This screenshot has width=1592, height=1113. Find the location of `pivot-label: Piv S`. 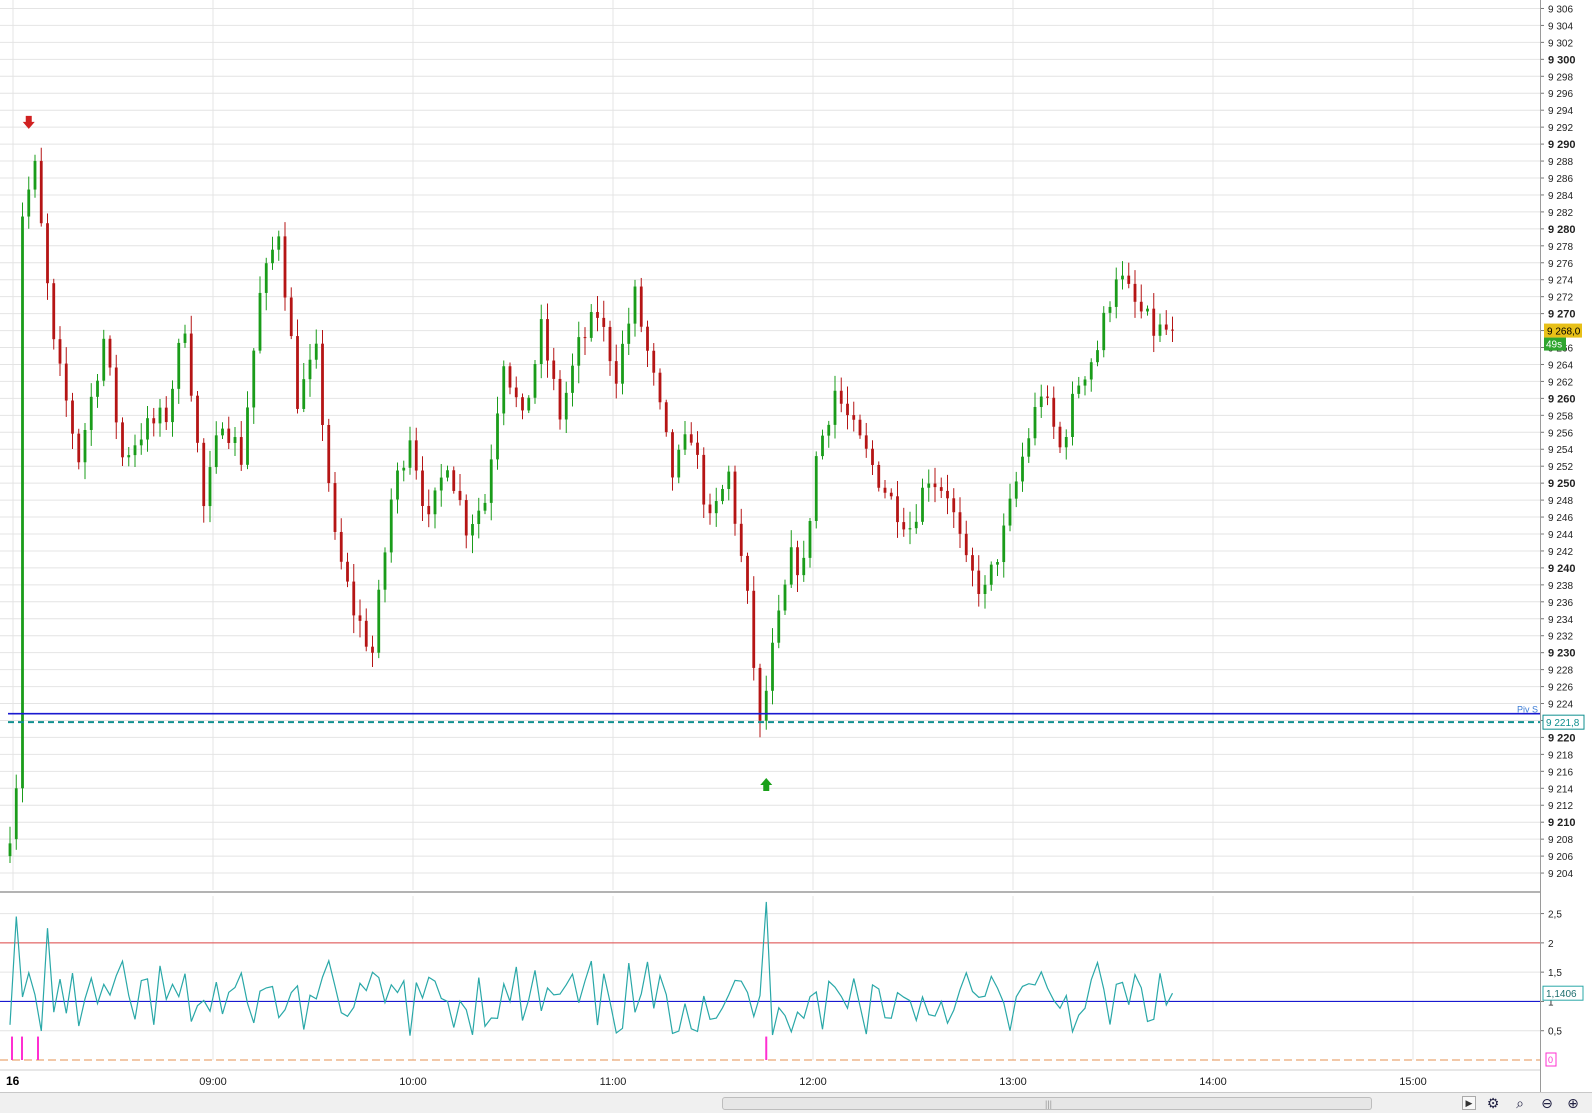

pivot-label: Piv S is located at coordinates (1527, 710).